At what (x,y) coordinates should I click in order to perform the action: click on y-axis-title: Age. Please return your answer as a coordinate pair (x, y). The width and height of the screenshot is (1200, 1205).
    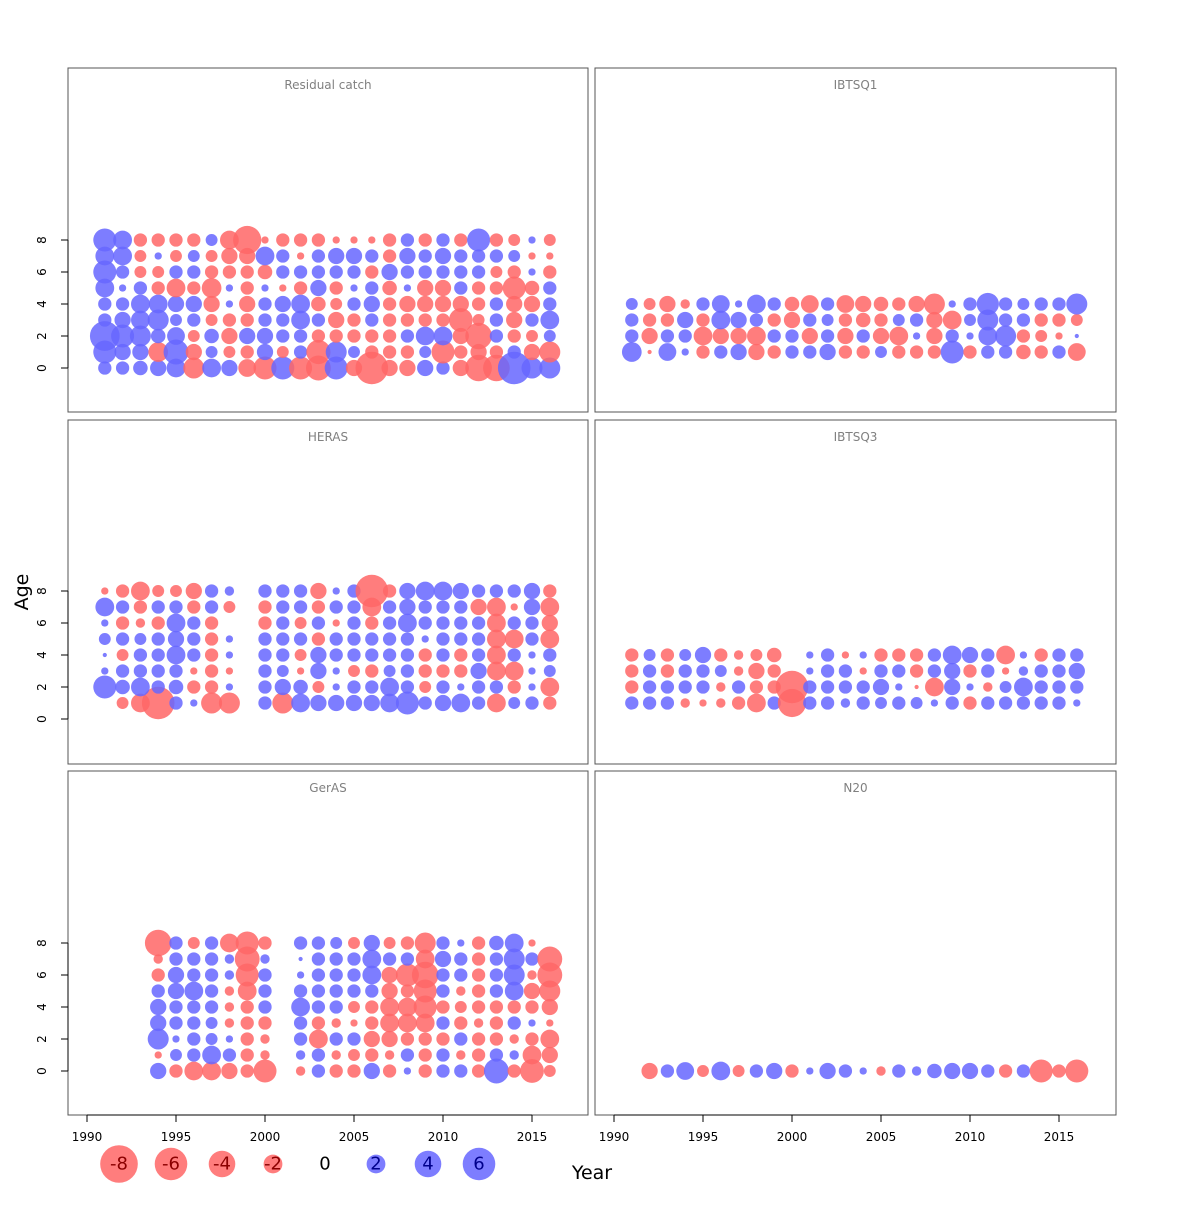
    Looking at the image, I should click on (22, 592).